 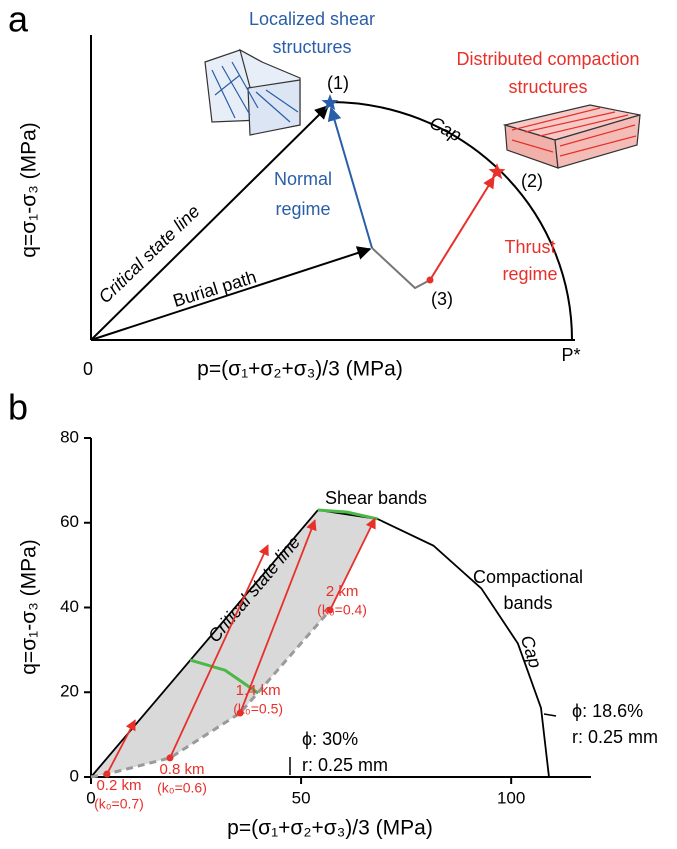 What do you see at coordinates (182, 788) in the screenshot?
I see `k-label: (k₀=0.6)` at bounding box center [182, 788].